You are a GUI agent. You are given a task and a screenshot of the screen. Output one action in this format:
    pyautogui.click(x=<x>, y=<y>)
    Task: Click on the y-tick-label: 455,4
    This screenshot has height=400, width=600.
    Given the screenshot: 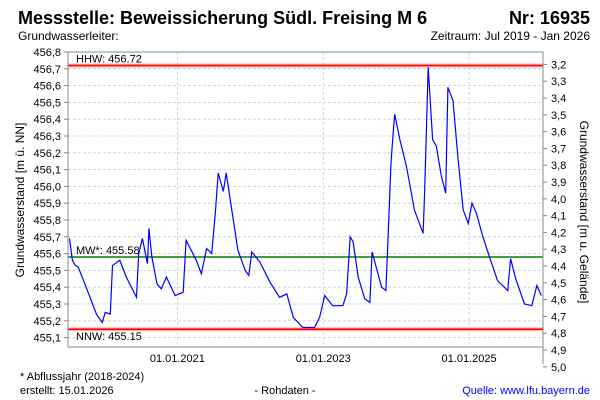 What is the action you would take?
    pyautogui.click(x=47, y=288)
    